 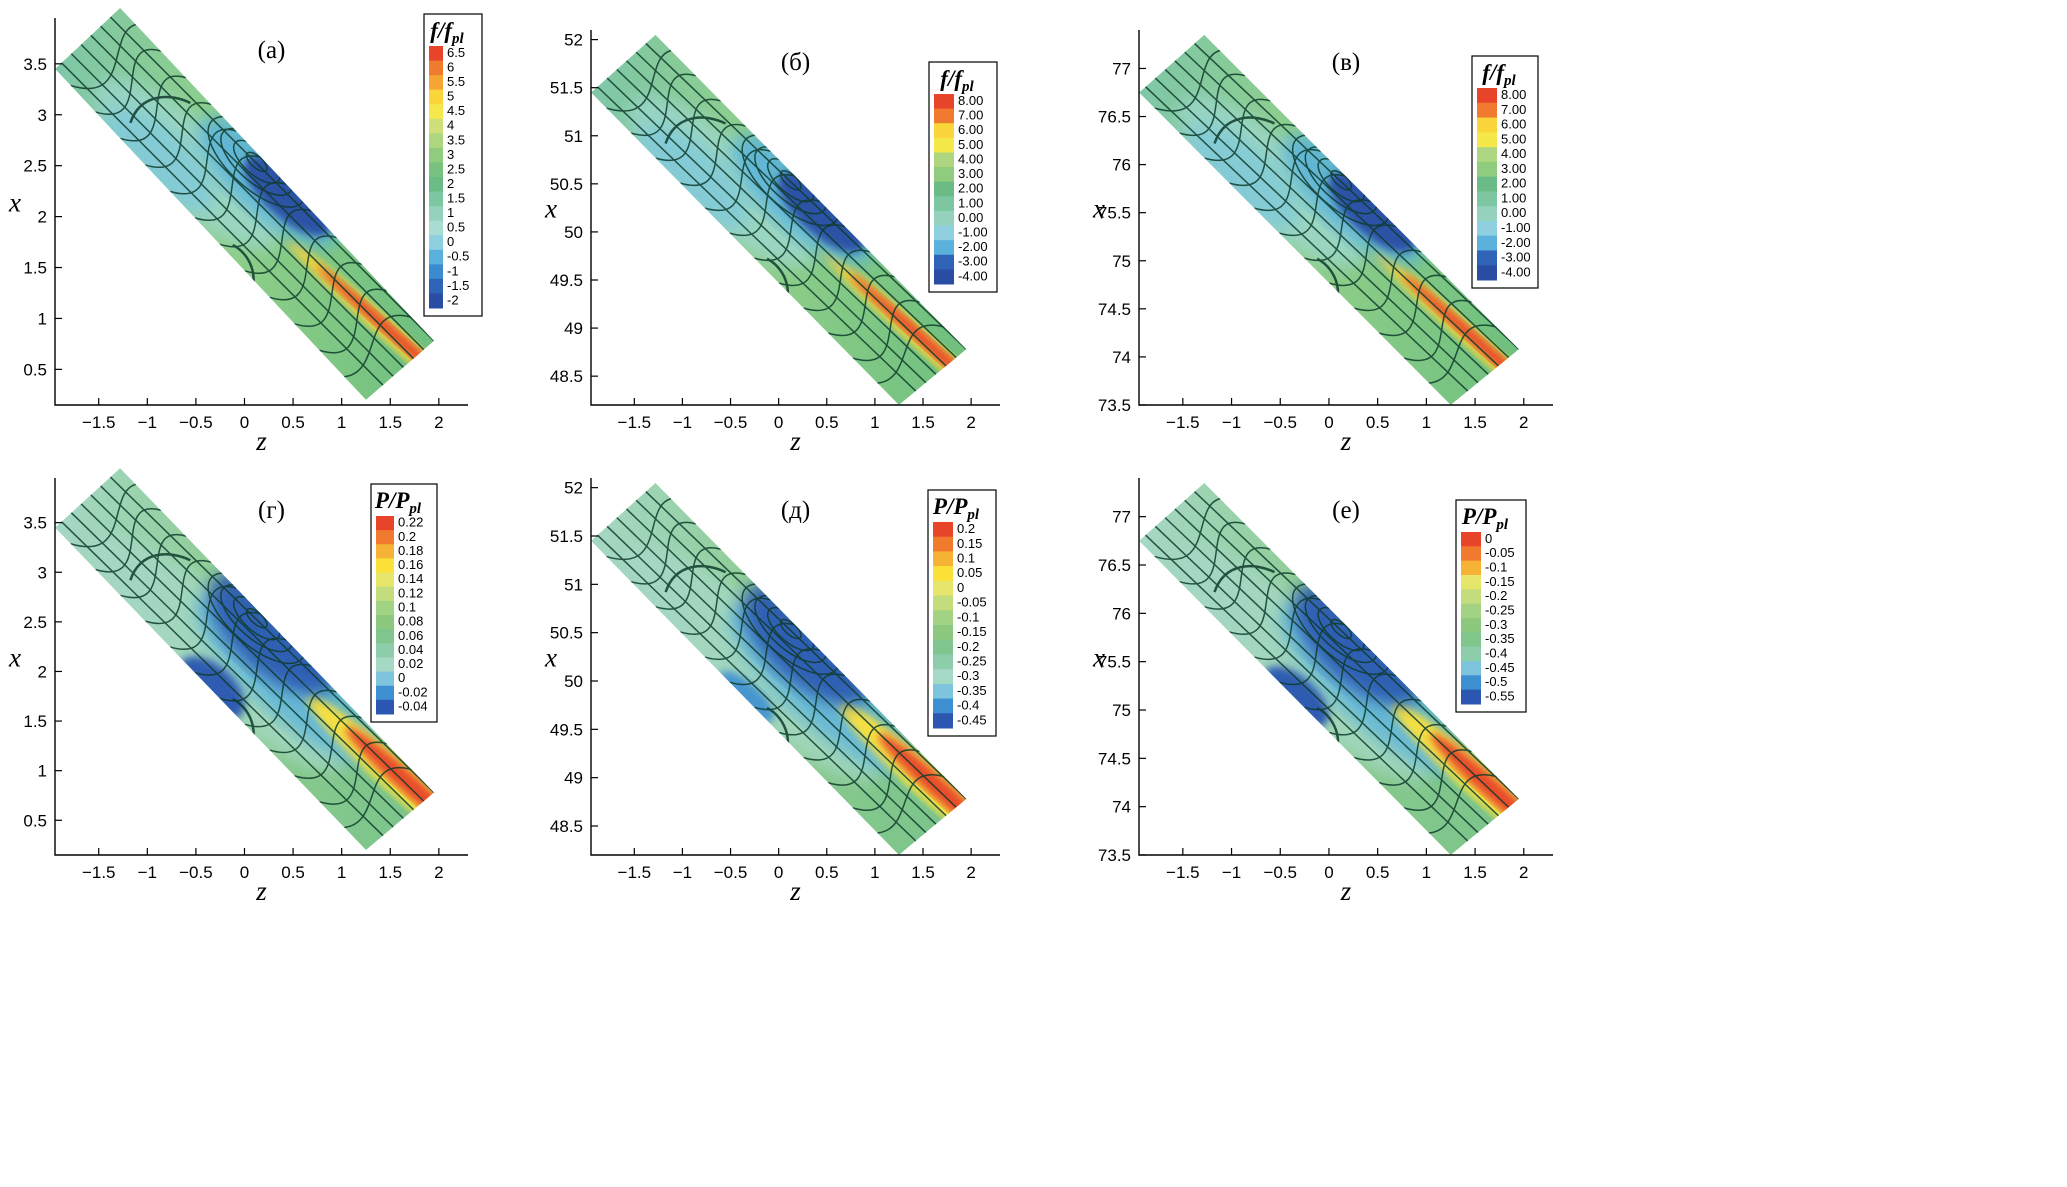 What do you see at coordinates (1499, 74) in the screenshot?
I see `colorbar-title: f/fpl` at bounding box center [1499, 74].